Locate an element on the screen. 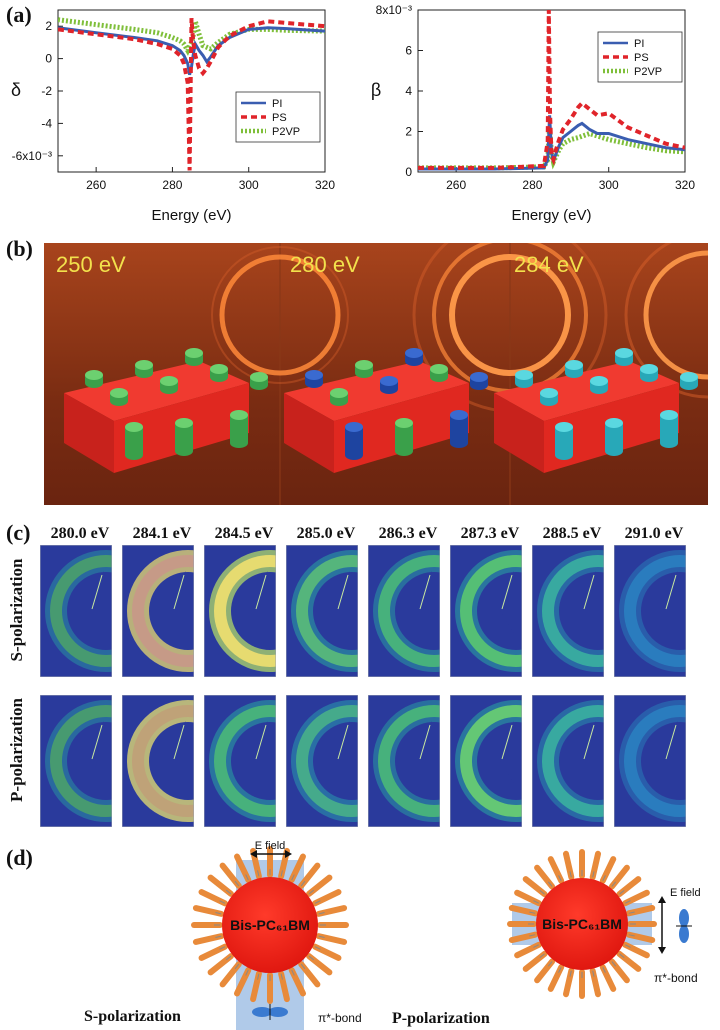 The width and height of the screenshot is (720, 1030). y-axis-label: δ is located at coordinates (16, 90).